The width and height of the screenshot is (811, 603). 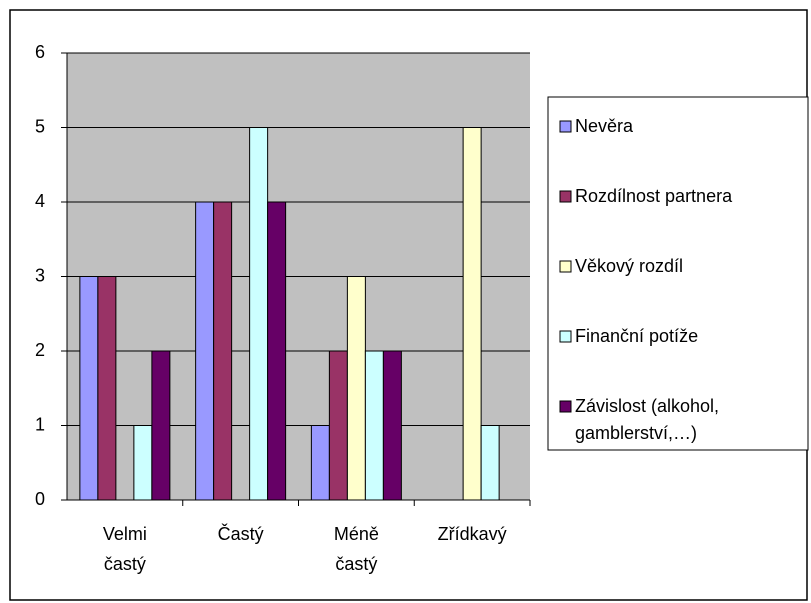 What do you see at coordinates (40, 499) in the screenshot?
I see `y-tick-label: 0` at bounding box center [40, 499].